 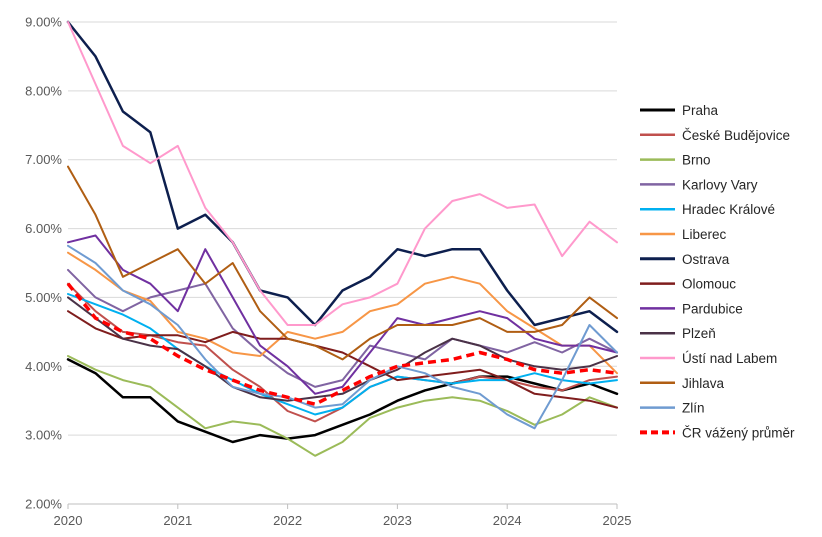 I want to click on y-tick-label: 6.00%, so click(x=43, y=228).